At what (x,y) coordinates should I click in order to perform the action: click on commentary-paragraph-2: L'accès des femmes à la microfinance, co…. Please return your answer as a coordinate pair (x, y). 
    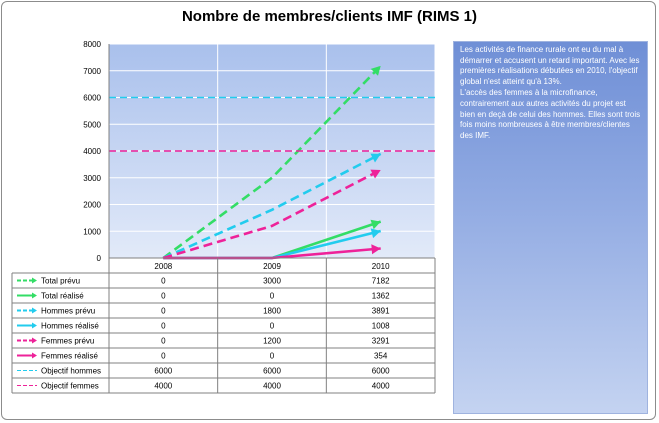
    Looking at the image, I should click on (550, 114).